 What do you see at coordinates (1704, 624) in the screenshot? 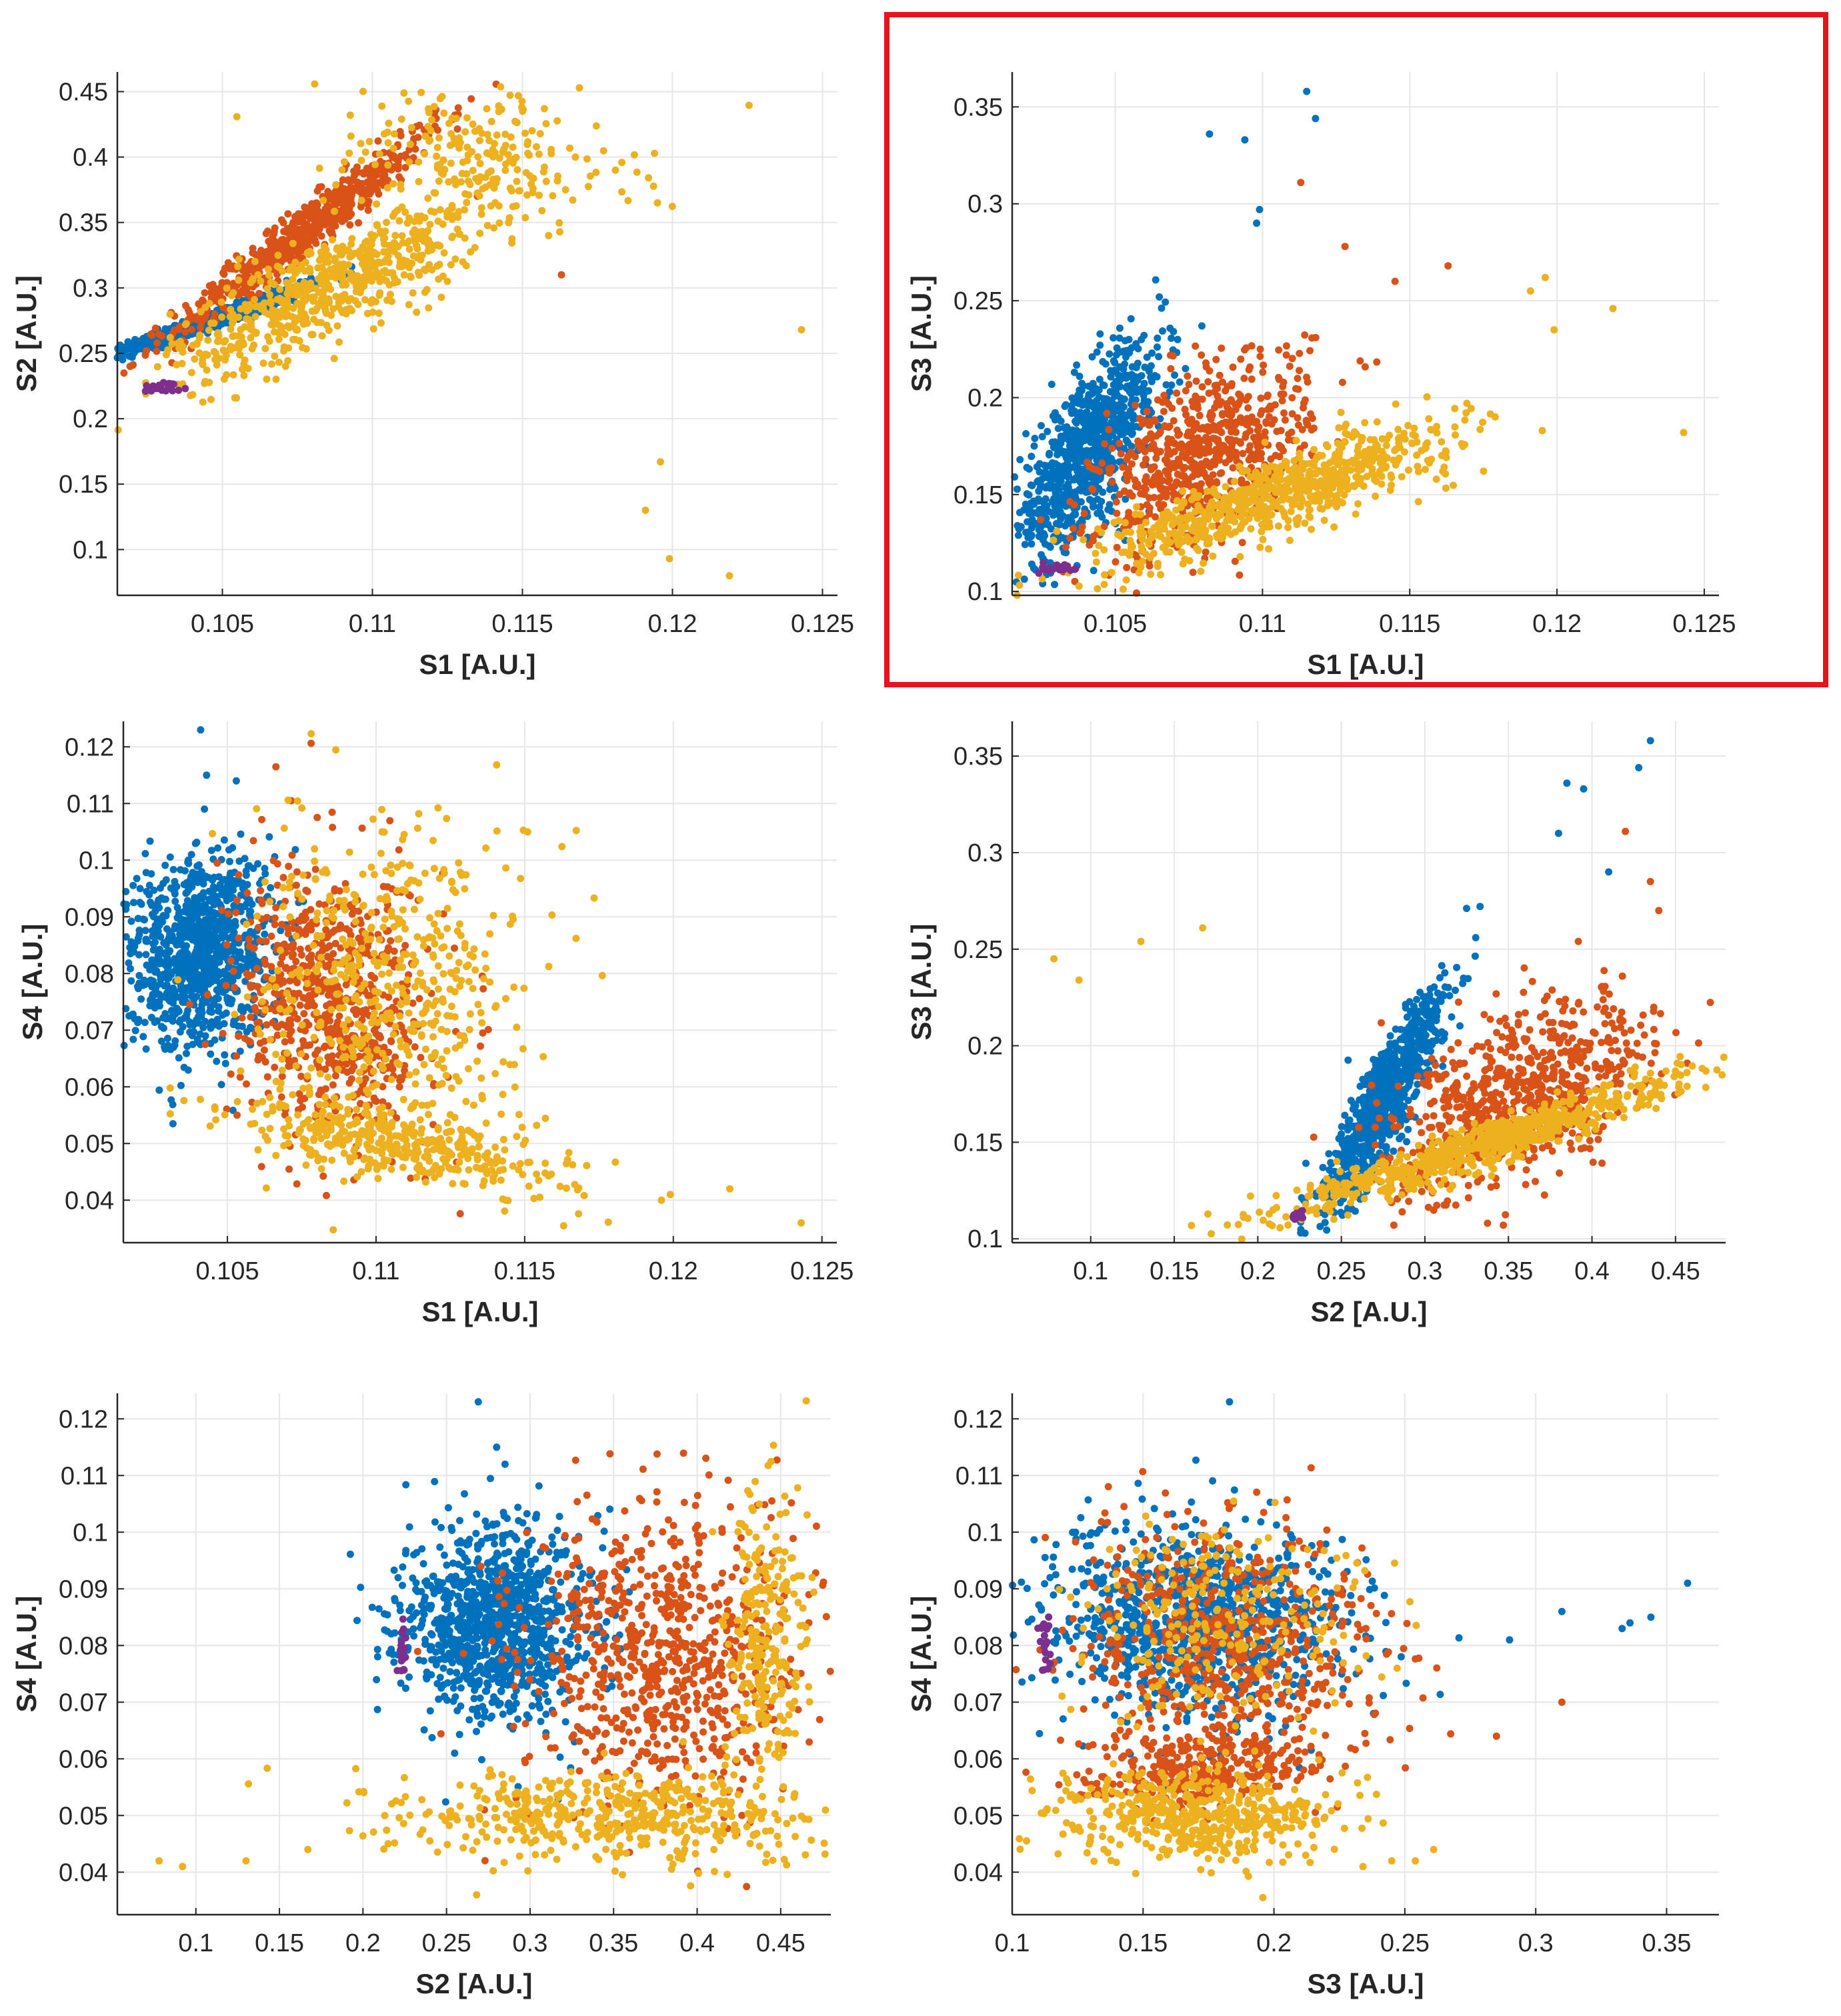
I see `x-tick-label: 0.125` at bounding box center [1704, 624].